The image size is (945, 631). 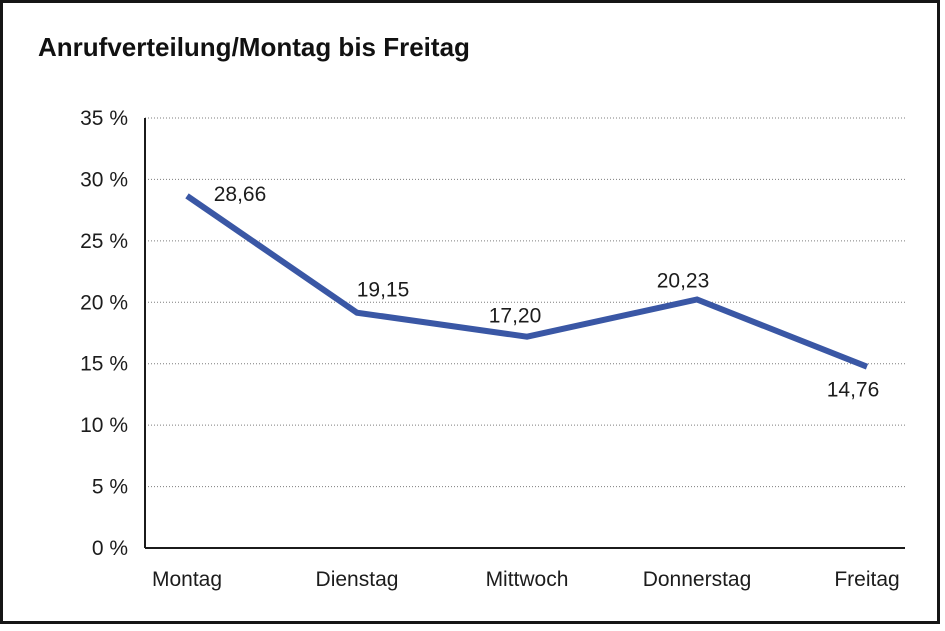 What do you see at coordinates (254, 47) in the screenshot?
I see `chart-title: Anrufverteilung/Montag bis Freitag` at bounding box center [254, 47].